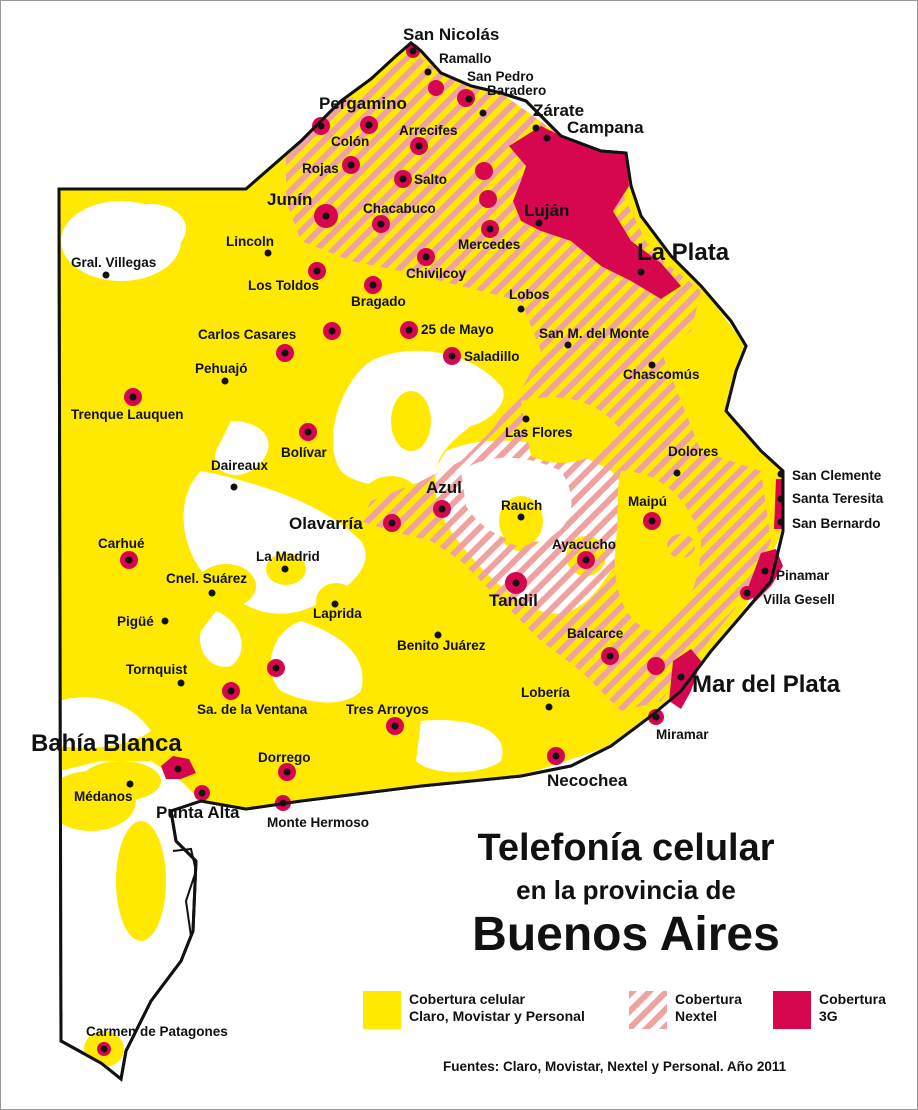 The width and height of the screenshot is (918, 1110). I want to click on label-lincoln: Lincoln, so click(250, 241).